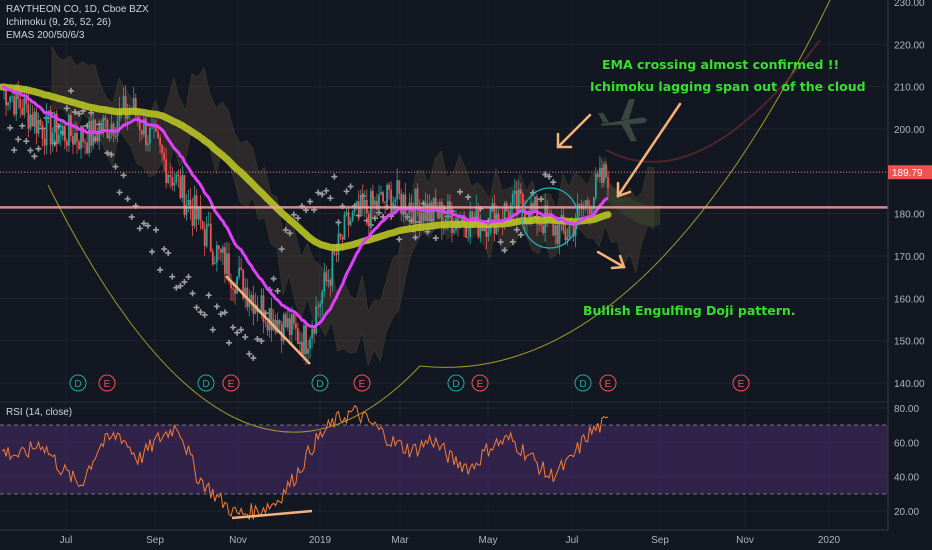  Describe the element at coordinates (909, 384) in the screenshot. I see `price-tick-label: 140.00` at that location.